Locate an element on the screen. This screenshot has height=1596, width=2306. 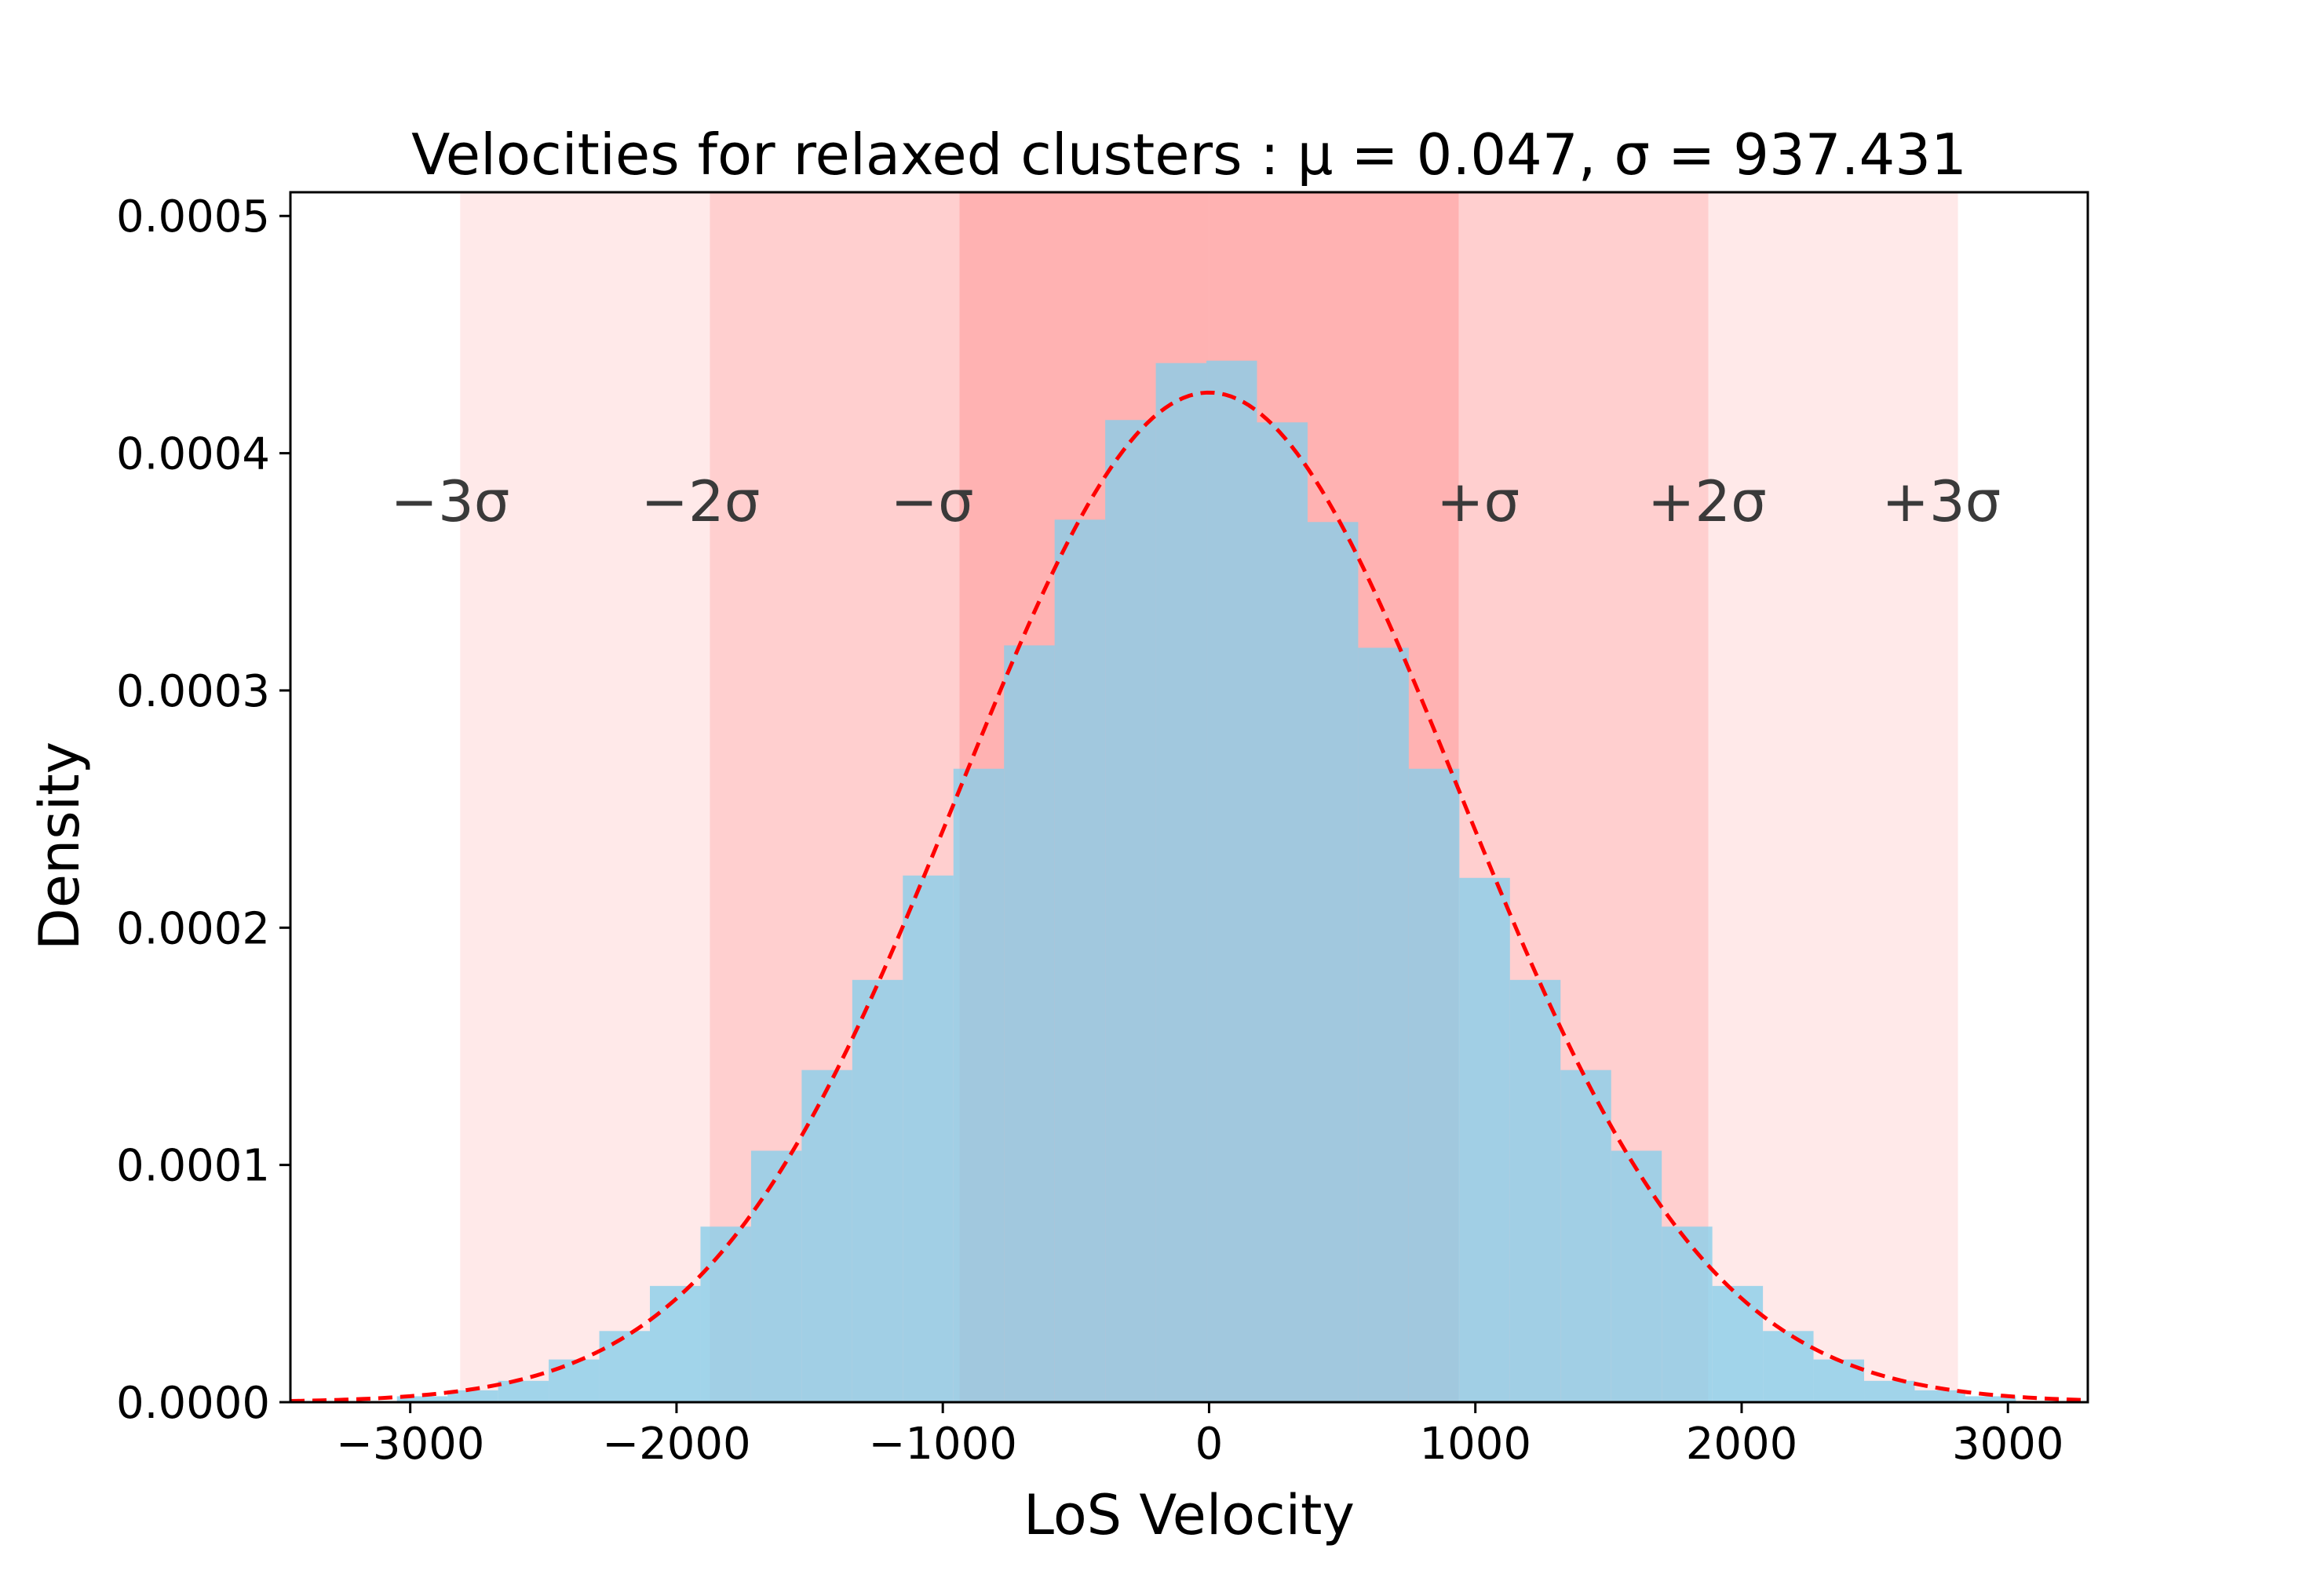
sigma-band-labels: −σ +σ −2σ +2σ −3σ +3σ is located at coordinates (1196, 501).